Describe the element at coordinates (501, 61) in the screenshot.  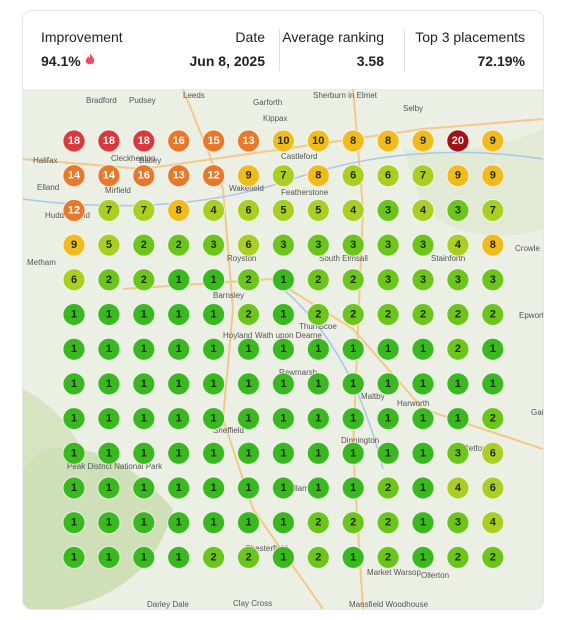
I see `stat-value: 72.19%` at that location.